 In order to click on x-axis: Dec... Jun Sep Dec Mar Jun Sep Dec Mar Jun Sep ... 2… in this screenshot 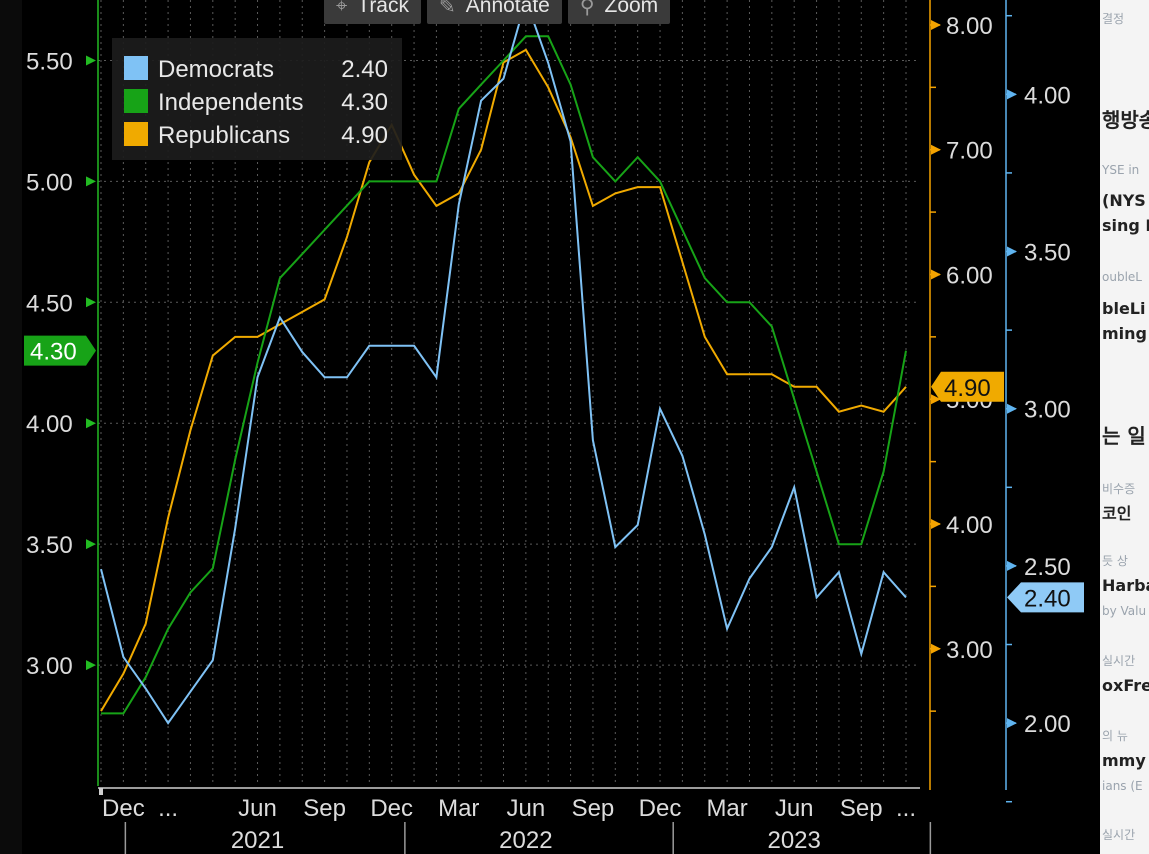, I will do `click(515, 820)`.